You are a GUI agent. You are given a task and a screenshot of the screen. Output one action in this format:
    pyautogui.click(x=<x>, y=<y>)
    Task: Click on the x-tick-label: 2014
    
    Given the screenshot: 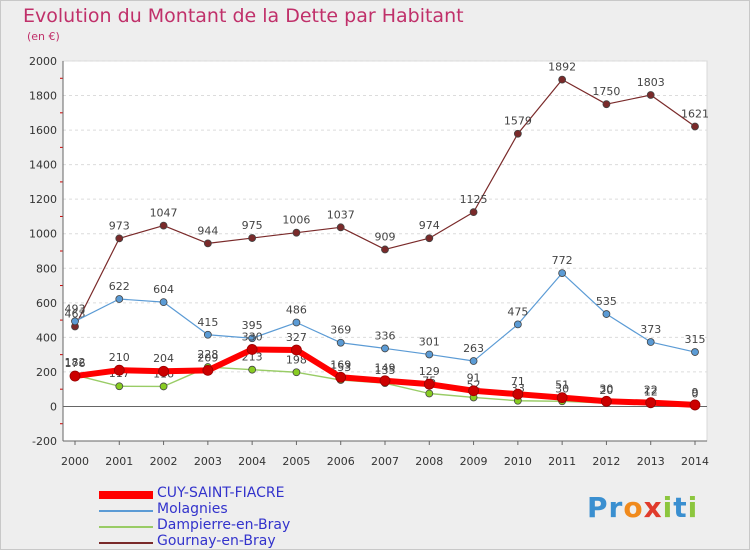 What is the action you would take?
    pyautogui.click(x=695, y=461)
    